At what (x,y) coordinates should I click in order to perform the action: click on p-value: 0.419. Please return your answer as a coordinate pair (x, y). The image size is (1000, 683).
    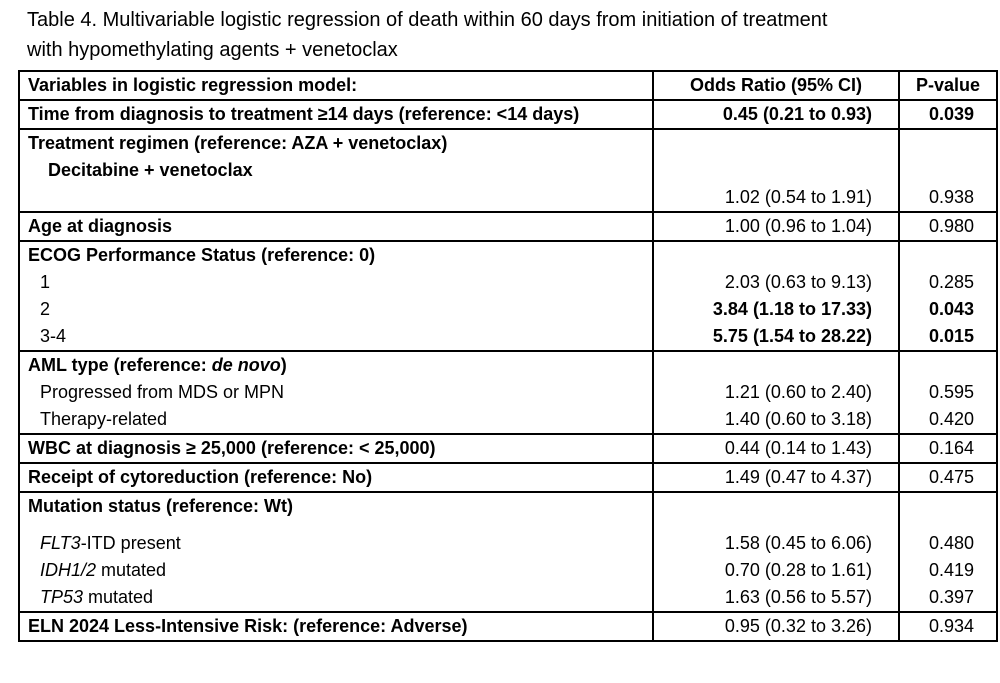
    Looking at the image, I should click on (951, 570).